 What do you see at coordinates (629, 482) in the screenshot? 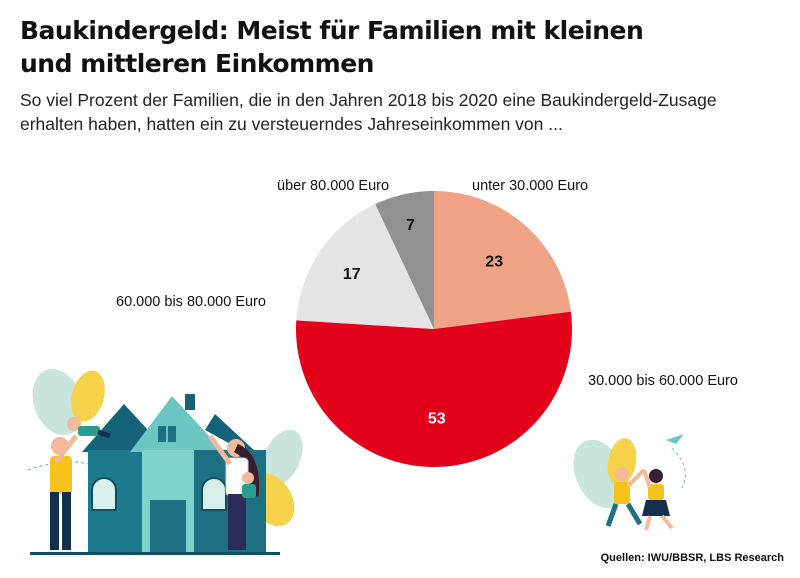
I see `children-high-five-illustration` at bounding box center [629, 482].